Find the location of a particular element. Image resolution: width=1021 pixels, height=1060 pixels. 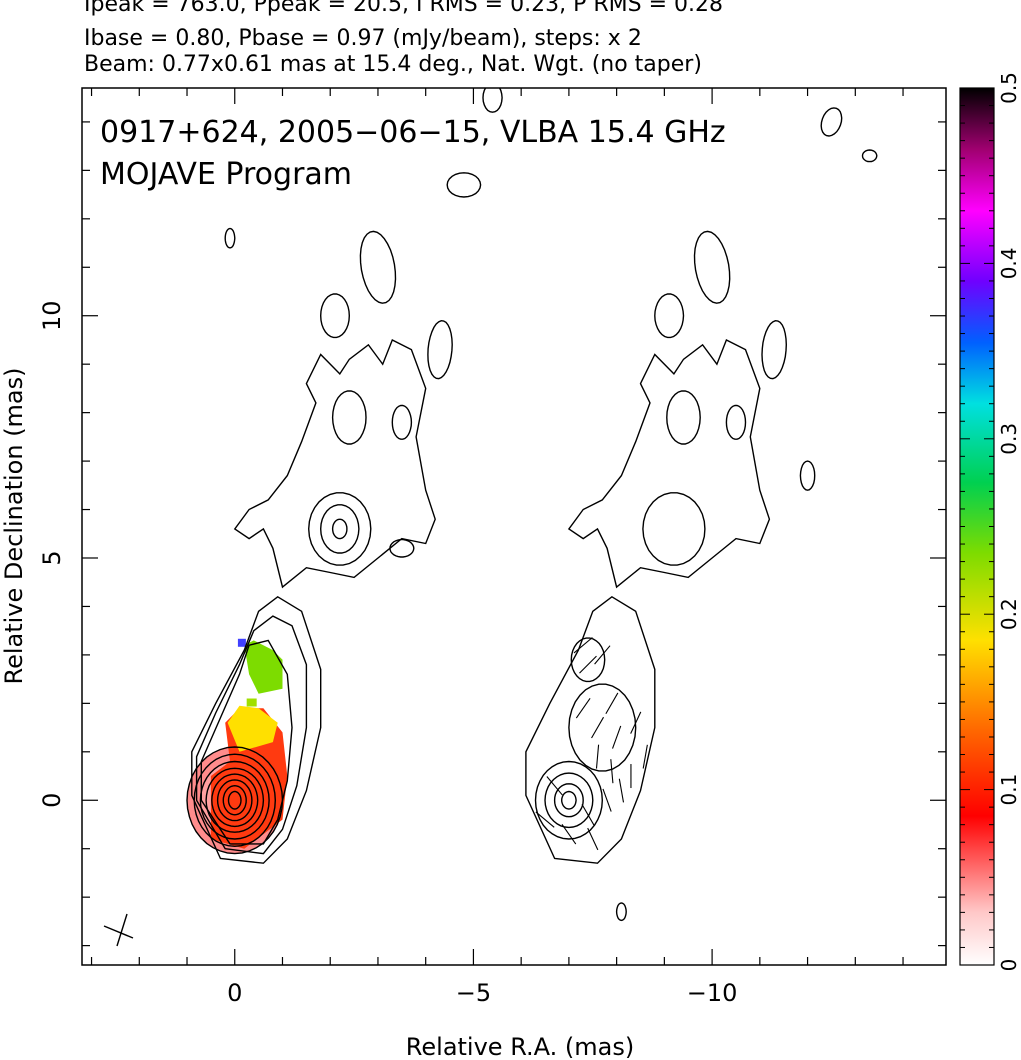

x-tick-label: 0 is located at coordinates (234, 993).